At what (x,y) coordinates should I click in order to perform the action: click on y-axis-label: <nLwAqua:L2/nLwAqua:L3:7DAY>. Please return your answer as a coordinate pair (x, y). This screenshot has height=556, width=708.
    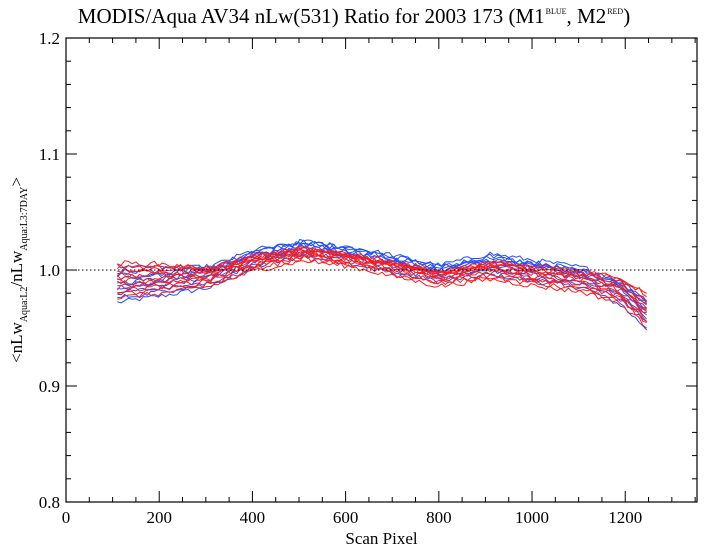
    Looking at the image, I should click on (18, 270).